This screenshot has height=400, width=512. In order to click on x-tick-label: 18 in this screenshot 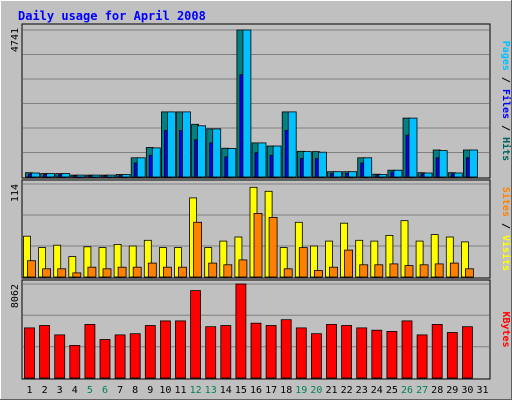, I will do `click(286, 390)`.